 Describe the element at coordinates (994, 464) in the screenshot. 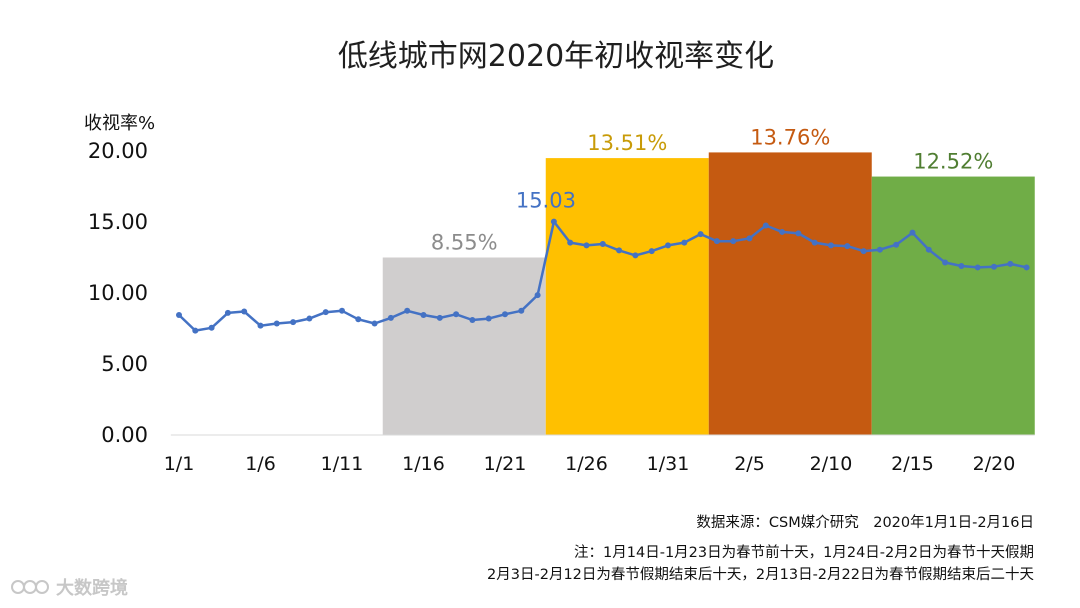

I see `x-tick-label-10: 2/20` at that location.